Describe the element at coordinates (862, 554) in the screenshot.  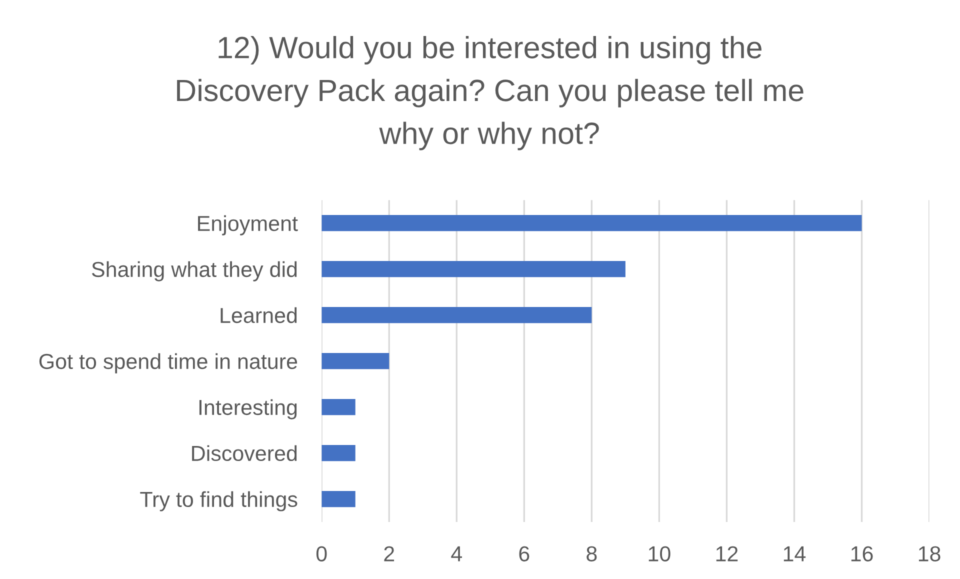
I see `x-tick-label: 16` at that location.